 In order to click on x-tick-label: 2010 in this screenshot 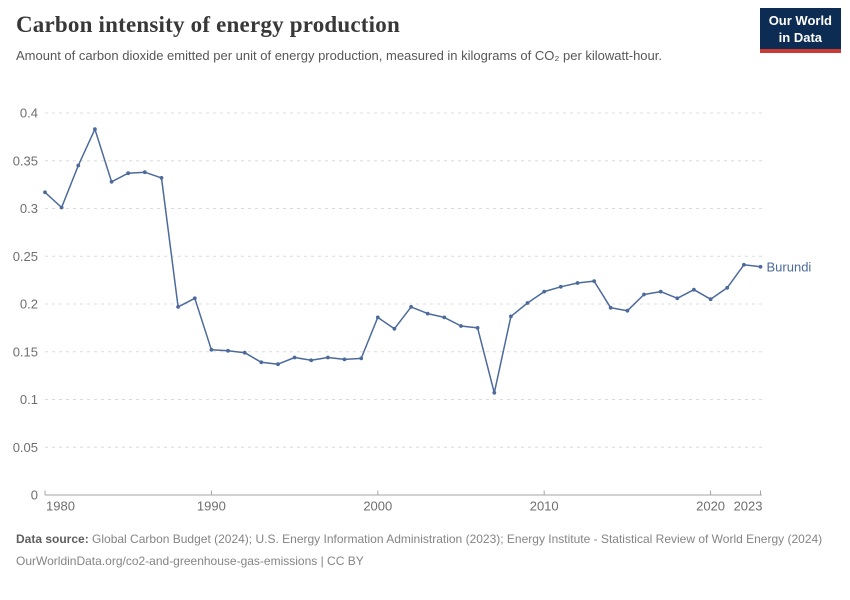, I will do `click(544, 506)`.